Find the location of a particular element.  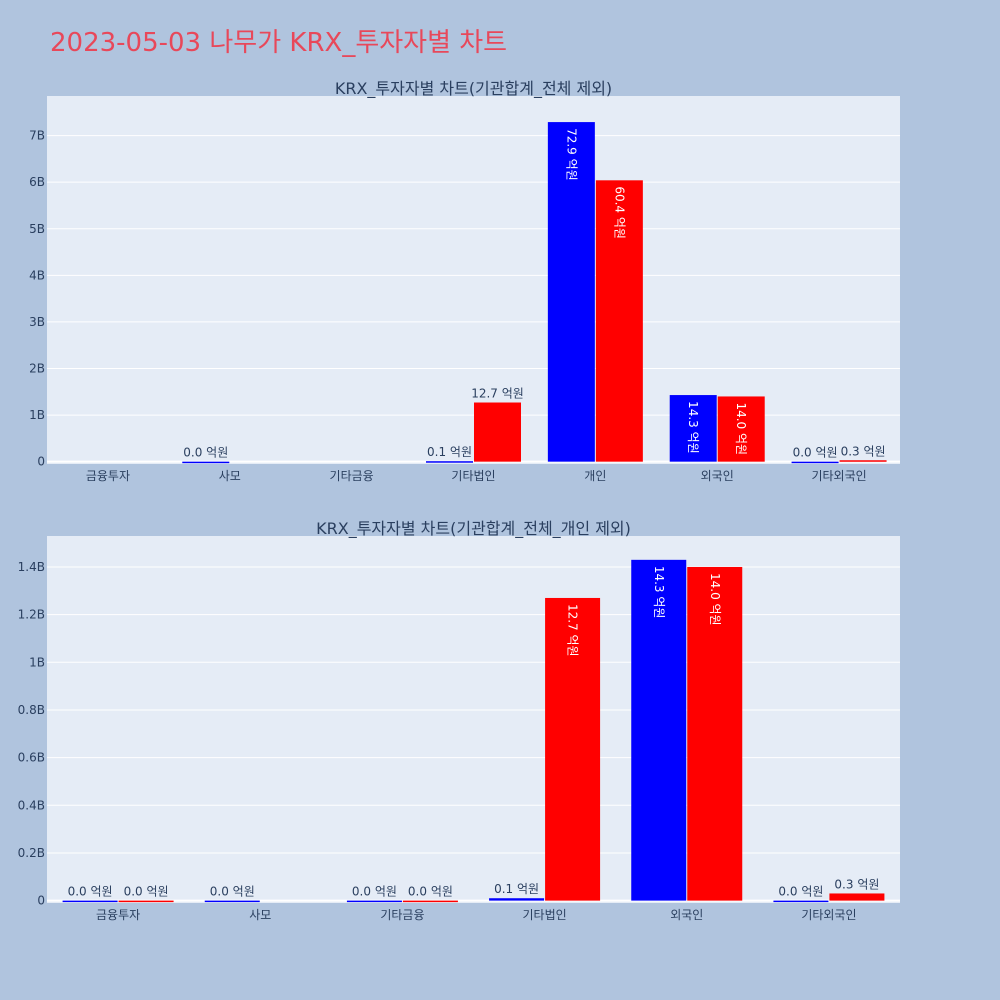

x-tick-label: 개인 is located at coordinates (595, 476).